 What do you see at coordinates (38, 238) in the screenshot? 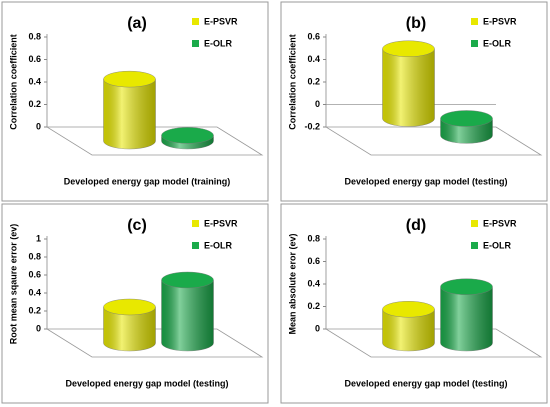
I see `y-tick-label: 1` at bounding box center [38, 238].